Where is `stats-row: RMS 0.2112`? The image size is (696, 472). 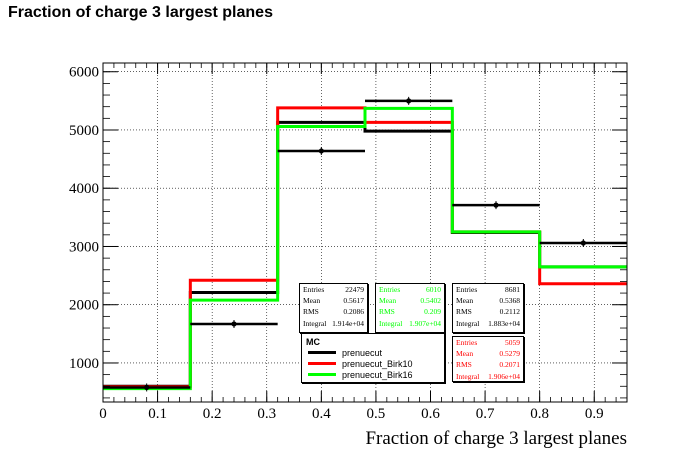
stats-row: RMS 0.2112 is located at coordinates (488, 311).